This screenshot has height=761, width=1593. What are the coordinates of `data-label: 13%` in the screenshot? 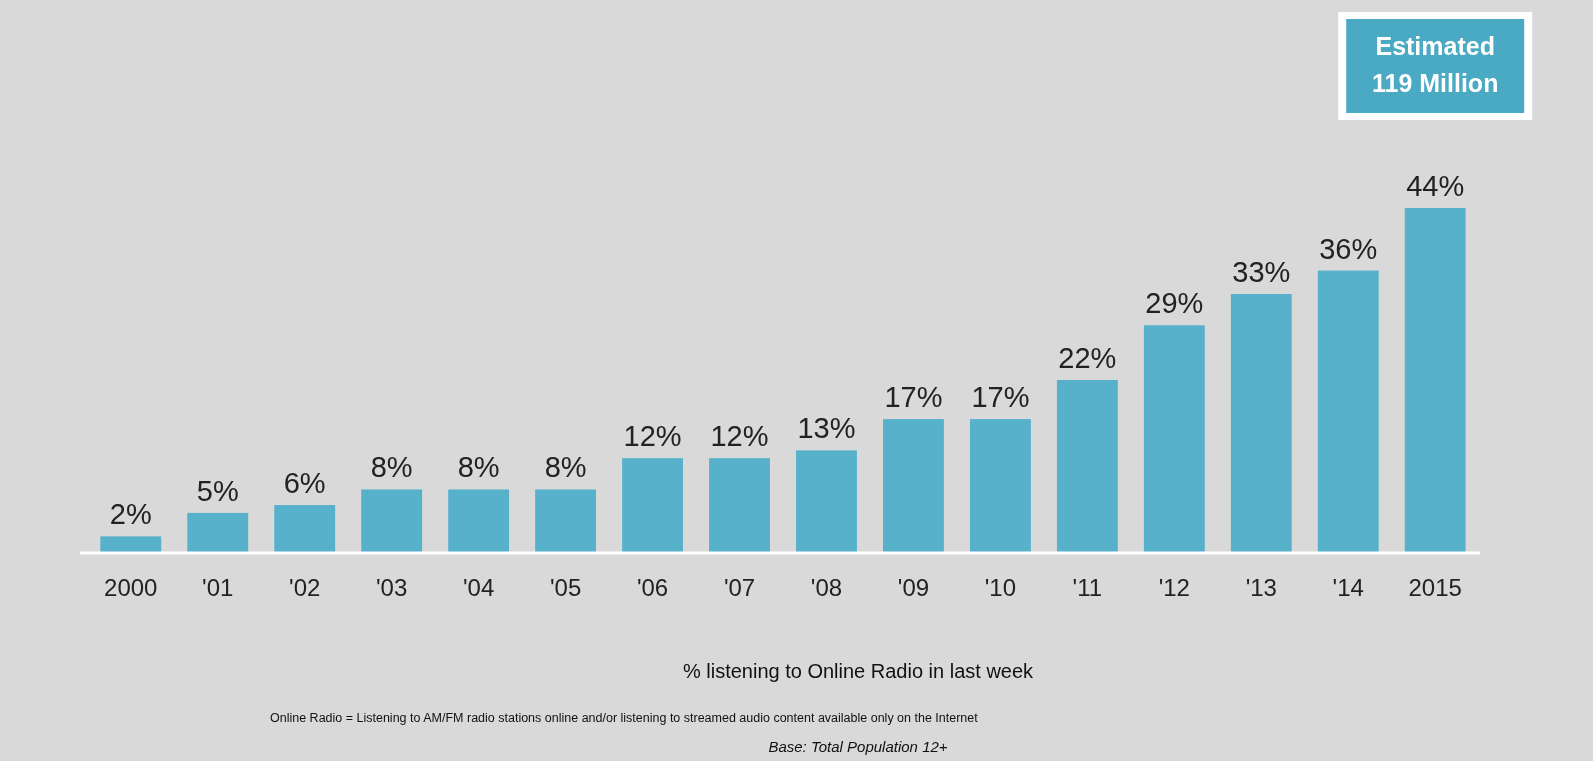 It's located at (826, 428).